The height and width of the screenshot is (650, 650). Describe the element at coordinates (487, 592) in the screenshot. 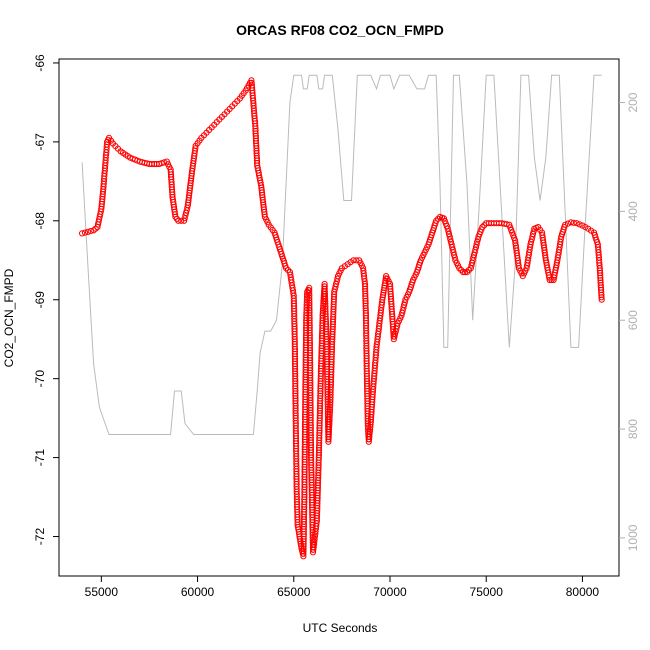

I see `x-tick-label: 75000` at that location.